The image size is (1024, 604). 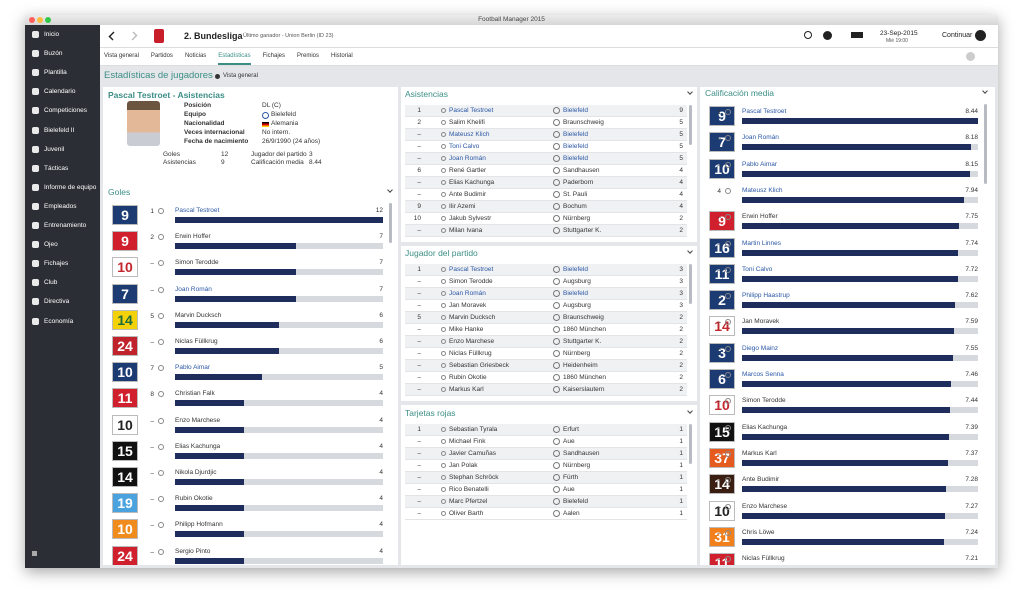 What do you see at coordinates (53, 54) in the screenshot?
I see `sidebar-item: Buzón` at bounding box center [53, 54].